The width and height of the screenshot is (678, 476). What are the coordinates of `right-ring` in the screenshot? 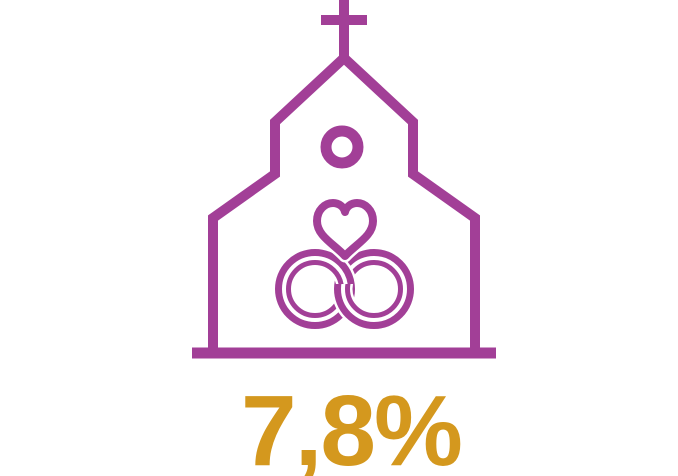 It's located at (374, 289).